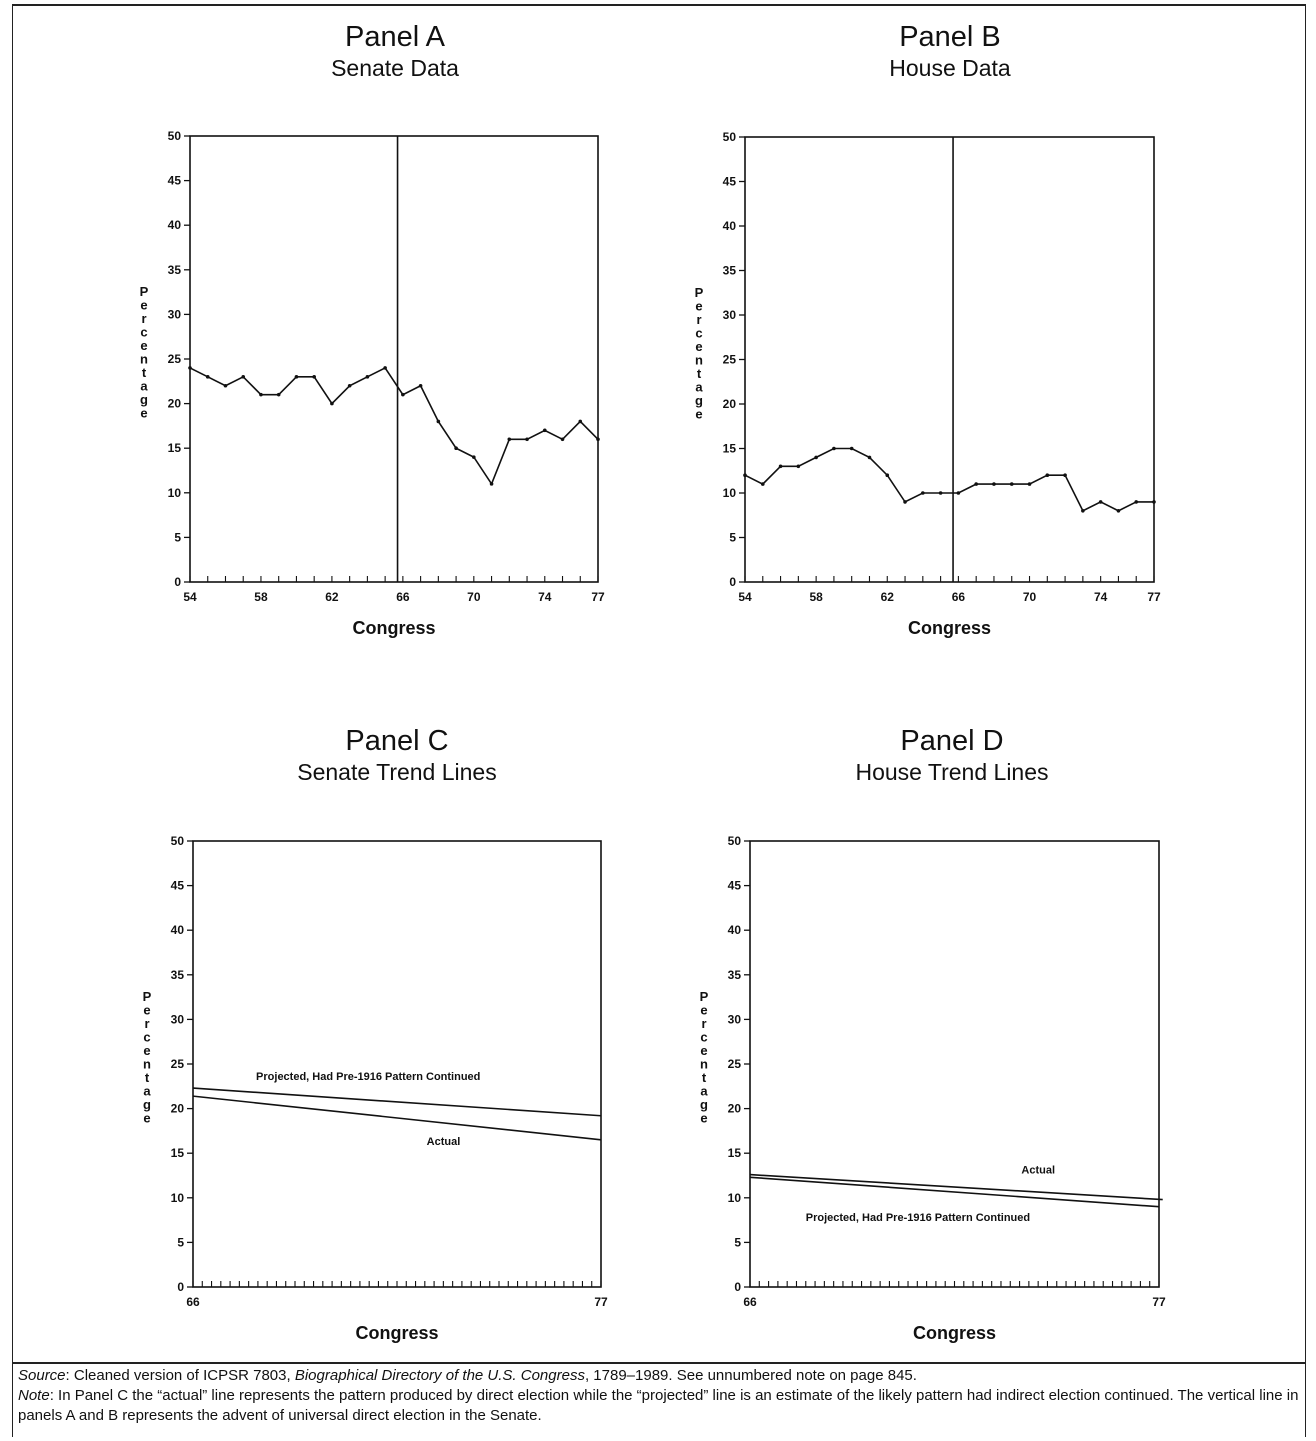  I want to click on panel-b-label: Panel B, so click(950, 37).